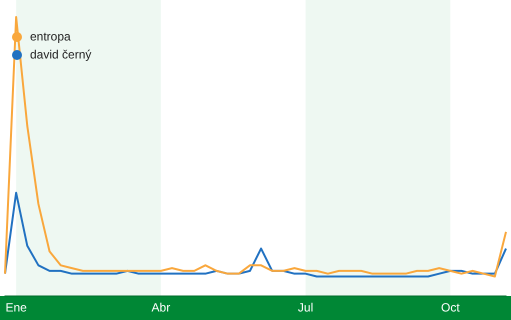 The width and height of the screenshot is (511, 320). I want to click on x-tick-label: Jul, so click(306, 307).